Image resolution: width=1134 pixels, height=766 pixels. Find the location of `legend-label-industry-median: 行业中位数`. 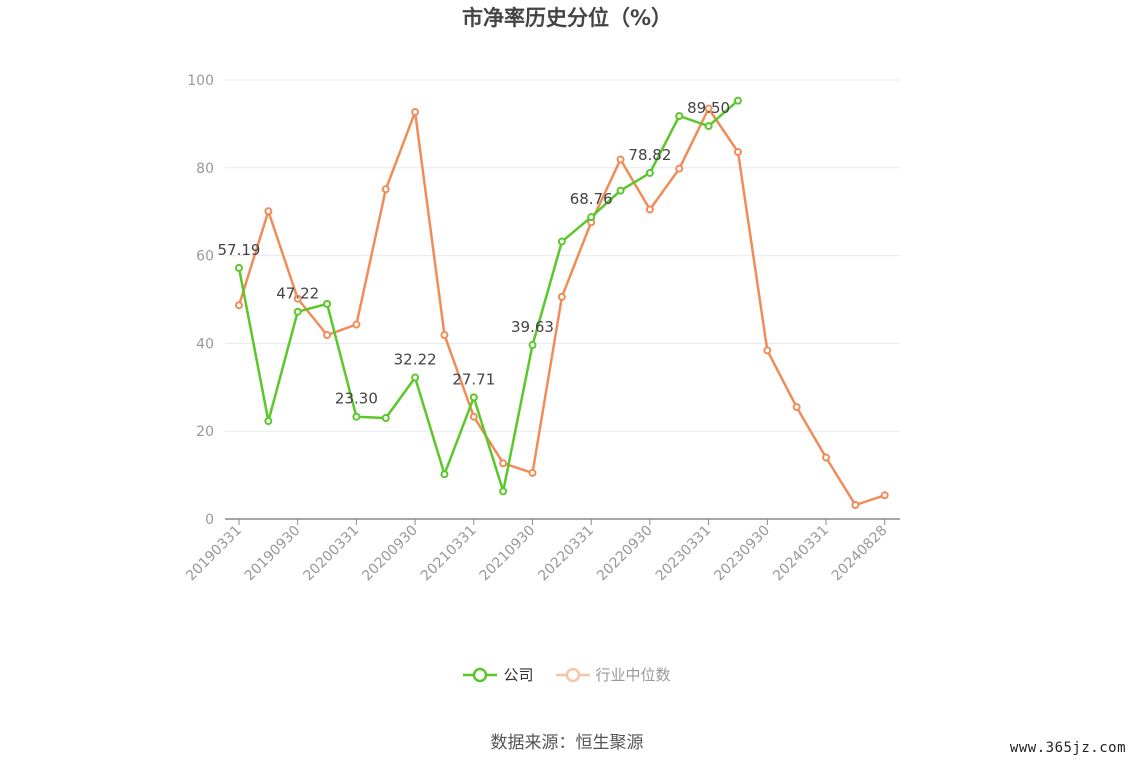

legend-label-industry-median: 行业中位数 is located at coordinates (633, 675).